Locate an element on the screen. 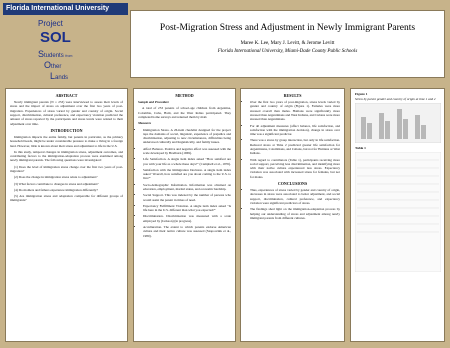 Image resolution: width=450 pixels, height=348 pixels. logo-project: Project is located at coordinates (50, 23).